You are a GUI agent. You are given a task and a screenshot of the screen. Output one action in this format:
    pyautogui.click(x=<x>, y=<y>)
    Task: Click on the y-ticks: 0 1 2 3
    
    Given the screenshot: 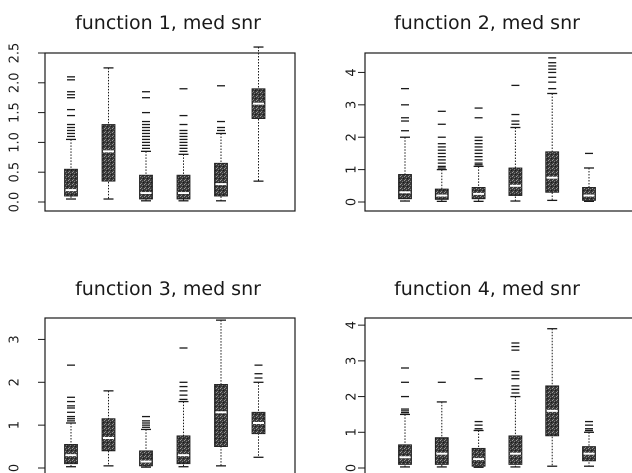 What is the action you would take?
    pyautogui.click(x=26, y=403)
    